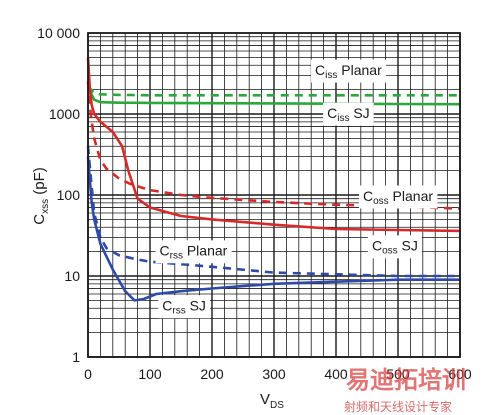  I want to click on y-tick-label: 1, so click(76, 357).